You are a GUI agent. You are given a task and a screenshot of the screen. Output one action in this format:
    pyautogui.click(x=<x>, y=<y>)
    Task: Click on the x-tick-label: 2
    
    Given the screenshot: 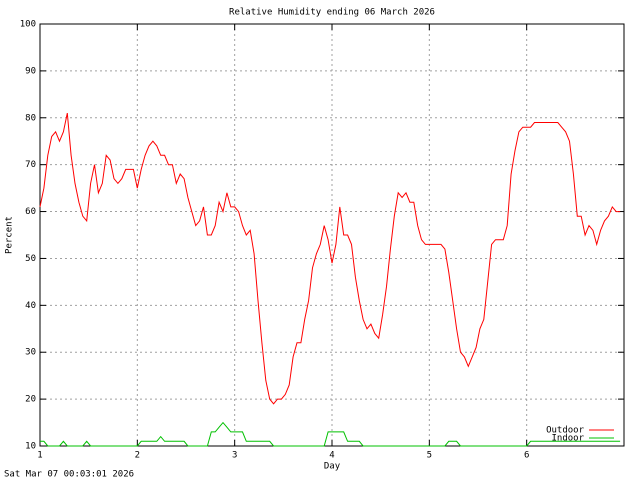 What is the action you would take?
    pyautogui.click(x=137, y=456)
    